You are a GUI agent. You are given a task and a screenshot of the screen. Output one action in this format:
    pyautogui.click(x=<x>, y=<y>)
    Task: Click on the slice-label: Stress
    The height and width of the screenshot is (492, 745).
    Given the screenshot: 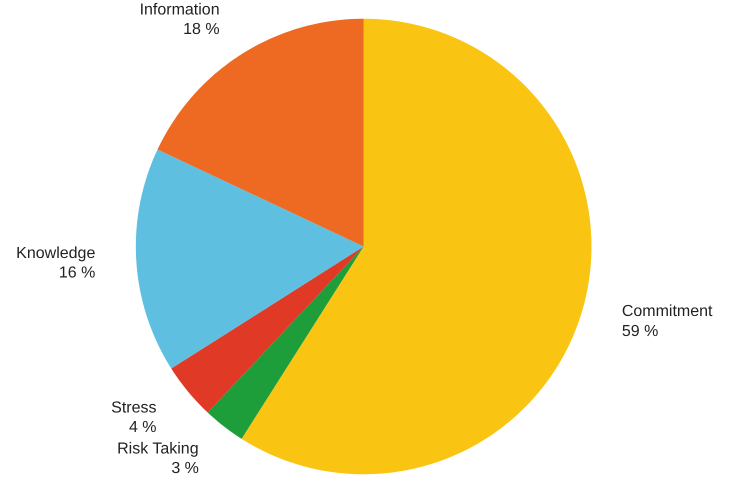 What is the action you would take?
    pyautogui.click(x=134, y=408)
    